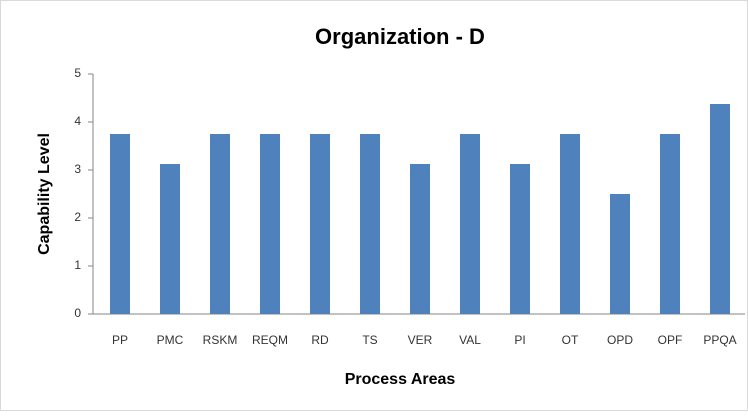 The width and height of the screenshot is (748, 416). Describe the element at coordinates (77, 73) in the screenshot. I see `y-tick-label: 5` at that location.